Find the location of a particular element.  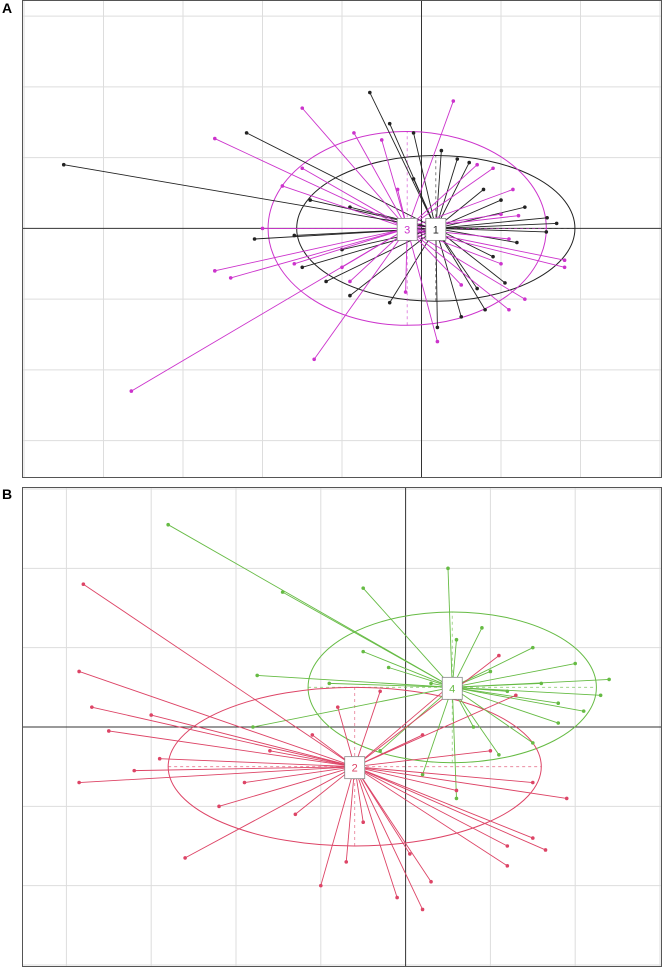

panel-b-letter: B is located at coordinates (7, 494).